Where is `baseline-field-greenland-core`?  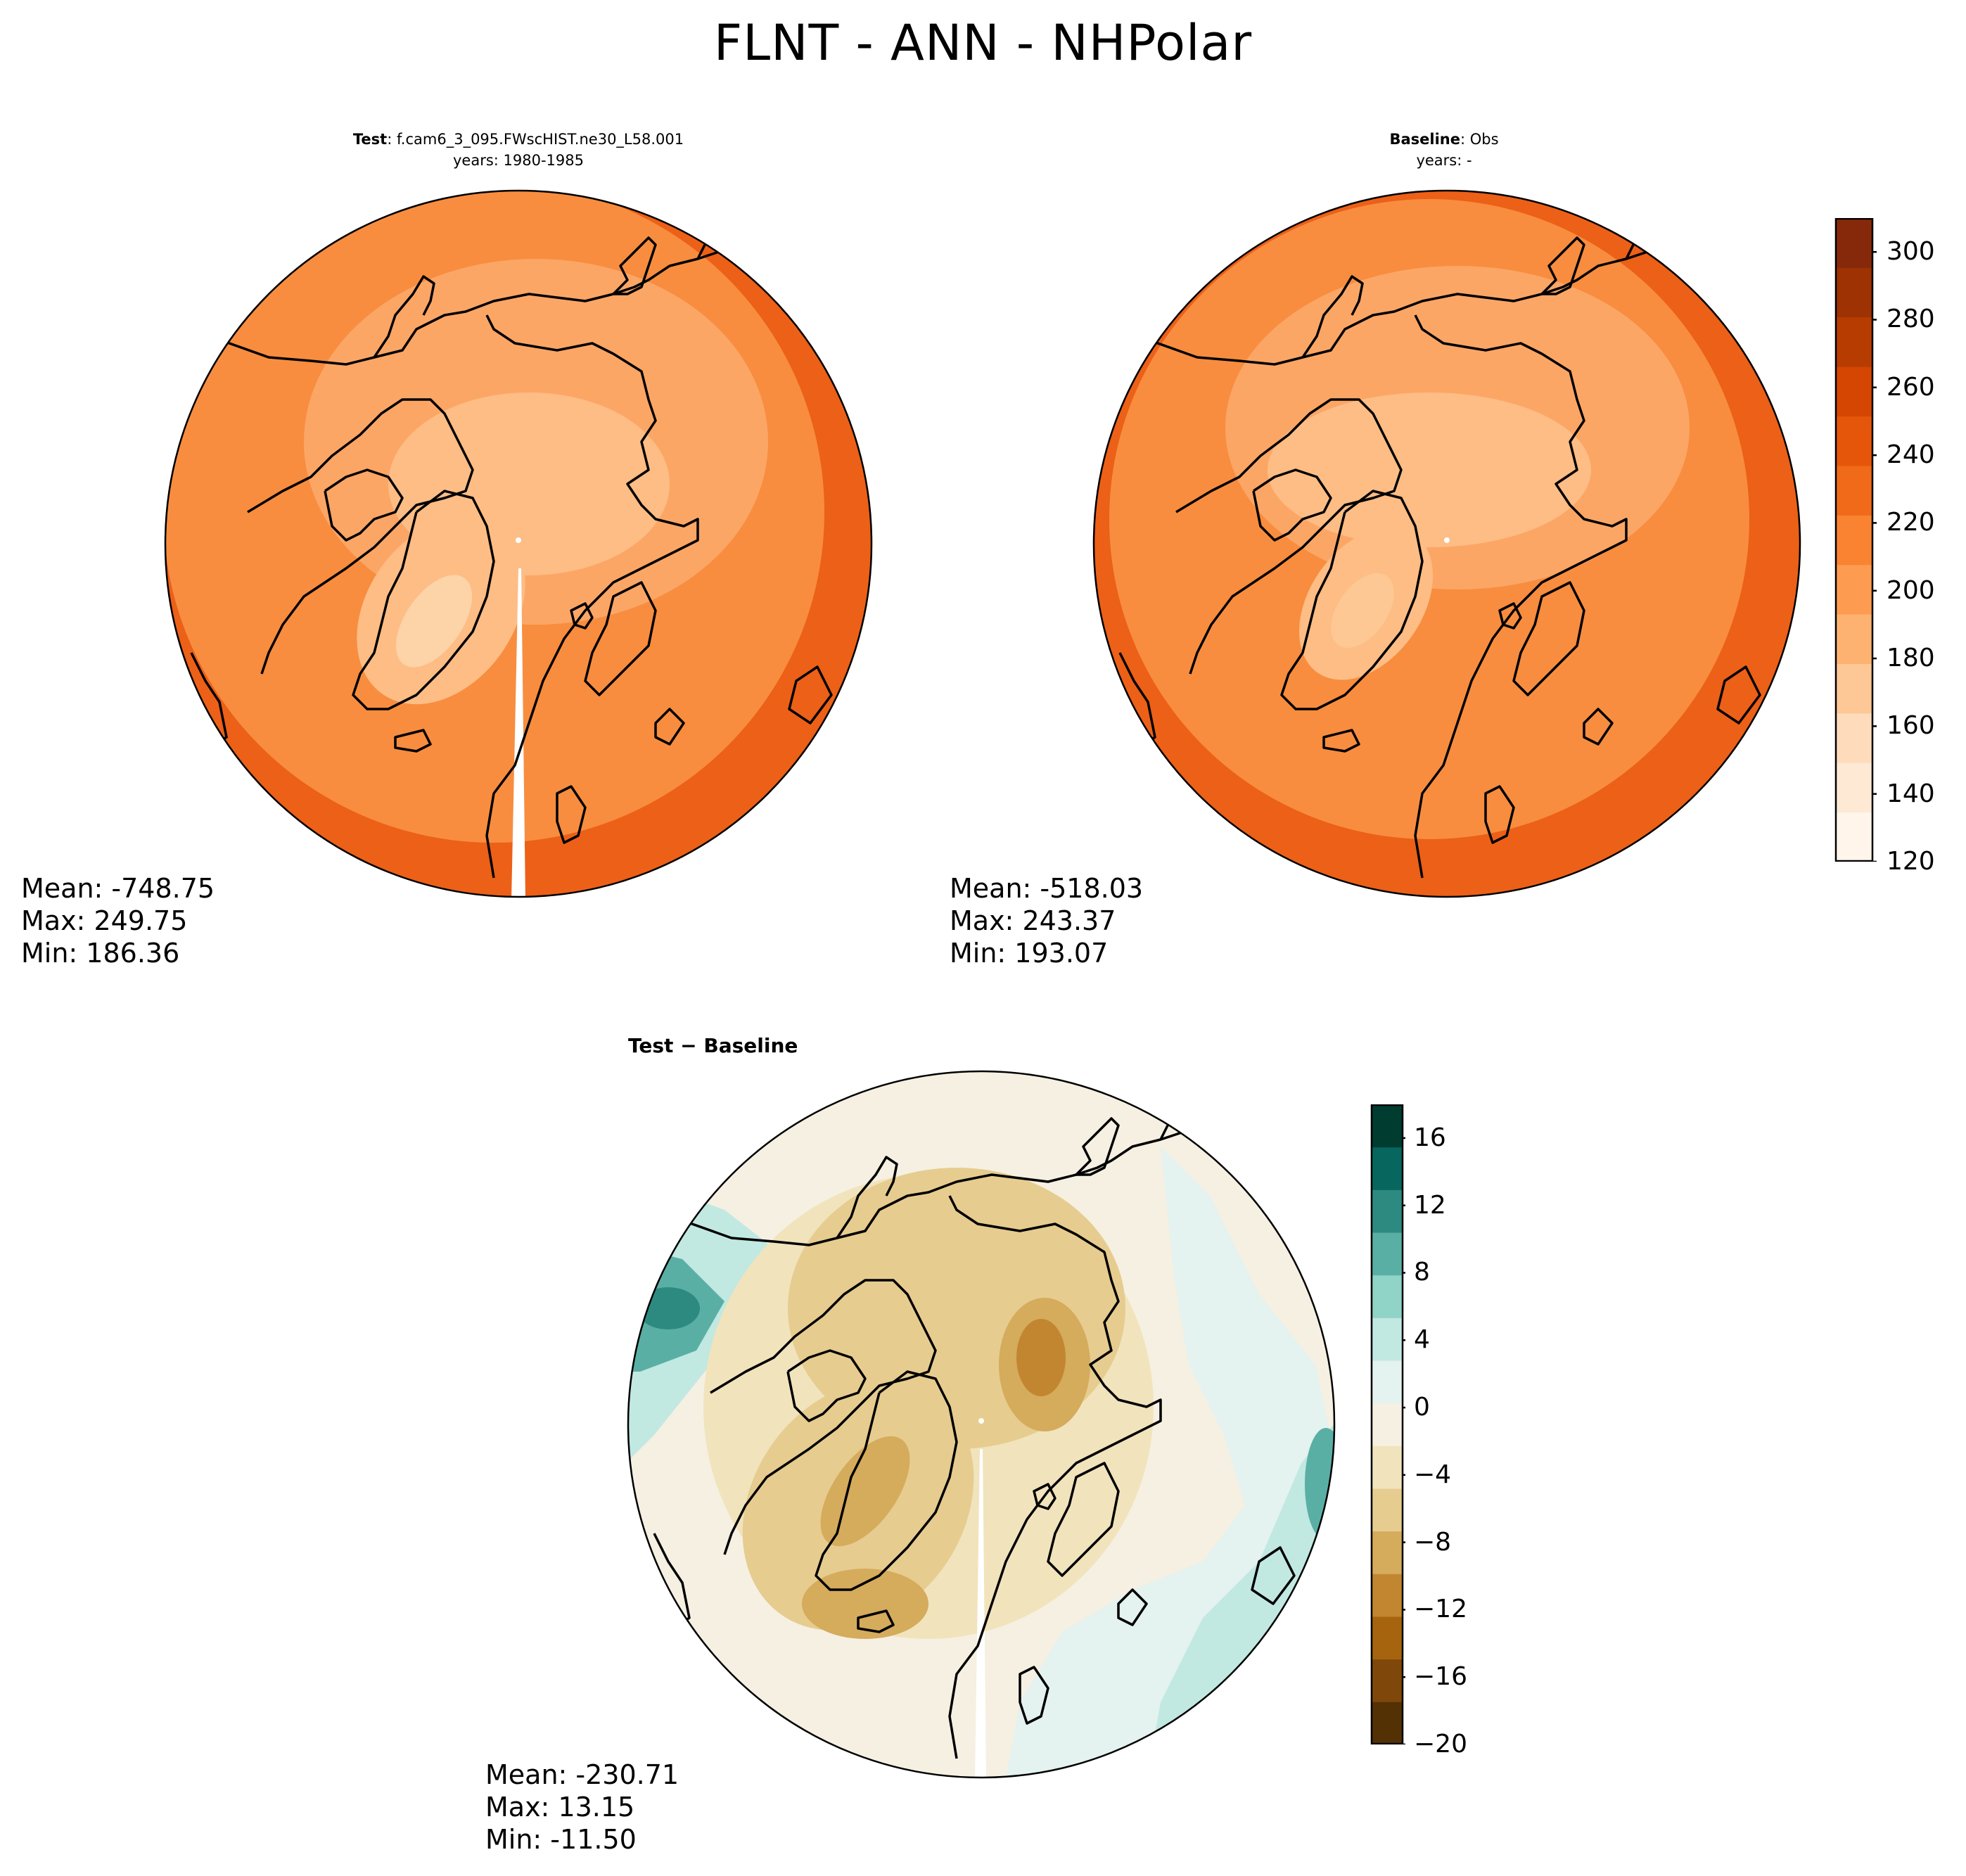 baseline-field-greenland-core is located at coordinates (1362, 611).